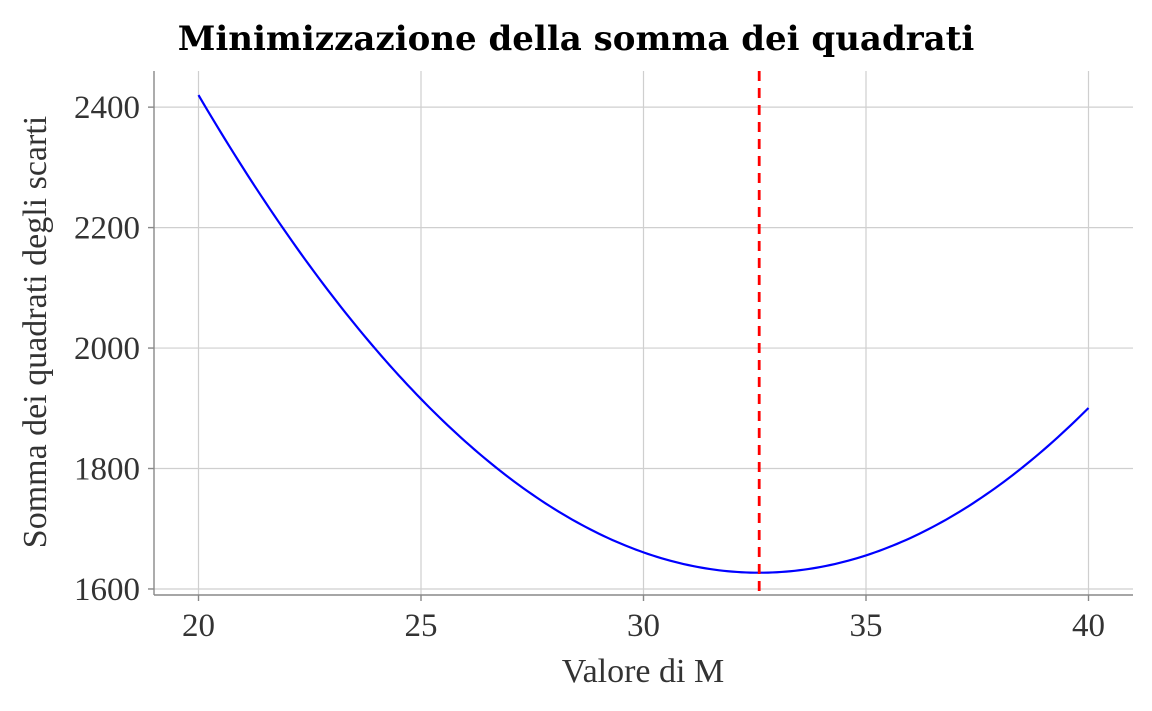  Describe the element at coordinates (107, 108) in the screenshot. I see `y-tick-label: 2400` at that location.